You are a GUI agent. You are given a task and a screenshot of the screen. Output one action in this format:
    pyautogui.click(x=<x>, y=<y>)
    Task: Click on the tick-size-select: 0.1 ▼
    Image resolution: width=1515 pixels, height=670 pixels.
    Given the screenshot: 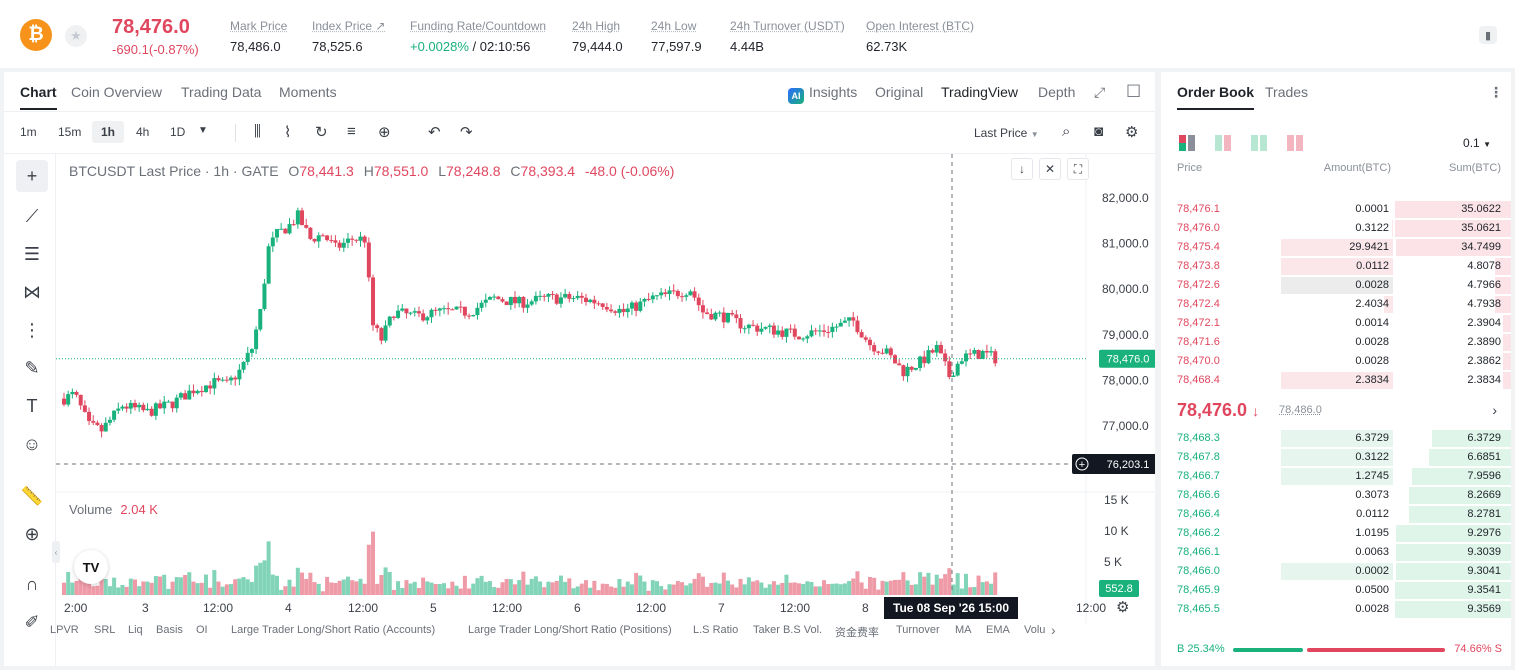 What is the action you would take?
    pyautogui.click(x=1477, y=143)
    